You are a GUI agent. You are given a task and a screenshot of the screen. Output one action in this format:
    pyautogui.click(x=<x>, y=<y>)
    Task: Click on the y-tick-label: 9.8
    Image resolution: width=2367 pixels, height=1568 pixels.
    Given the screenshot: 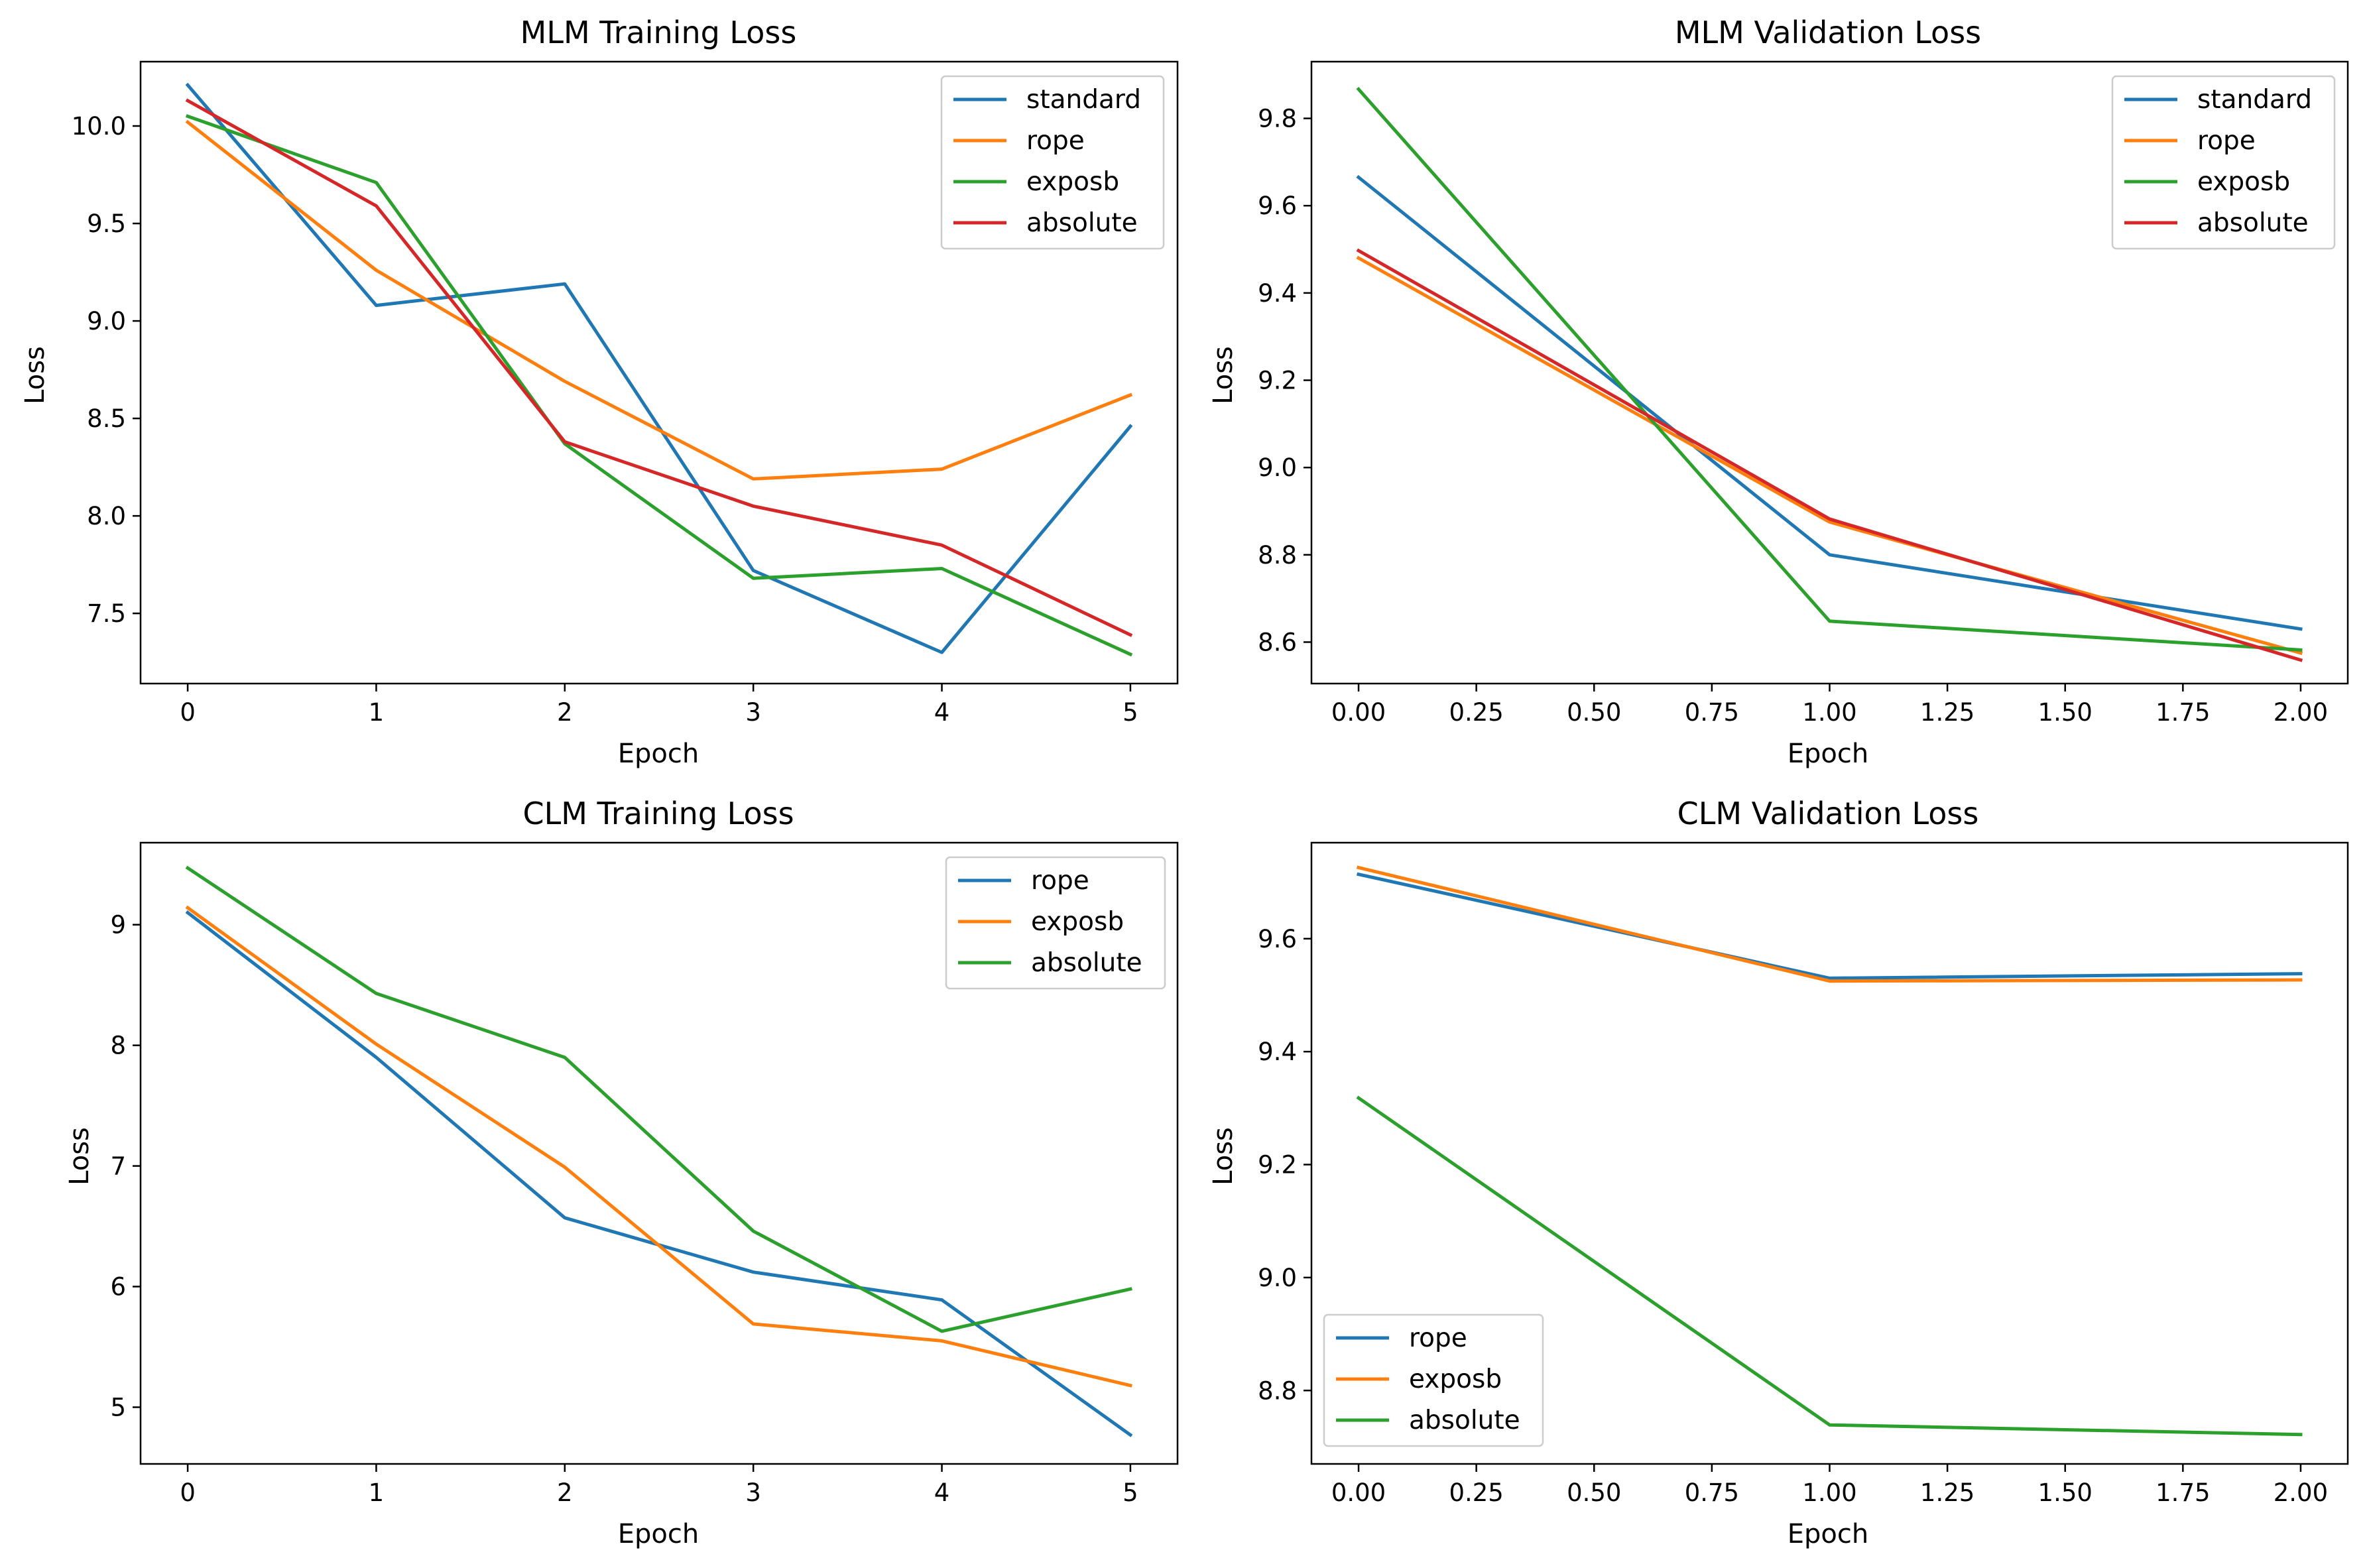 What is the action you would take?
    pyautogui.click(x=1277, y=119)
    